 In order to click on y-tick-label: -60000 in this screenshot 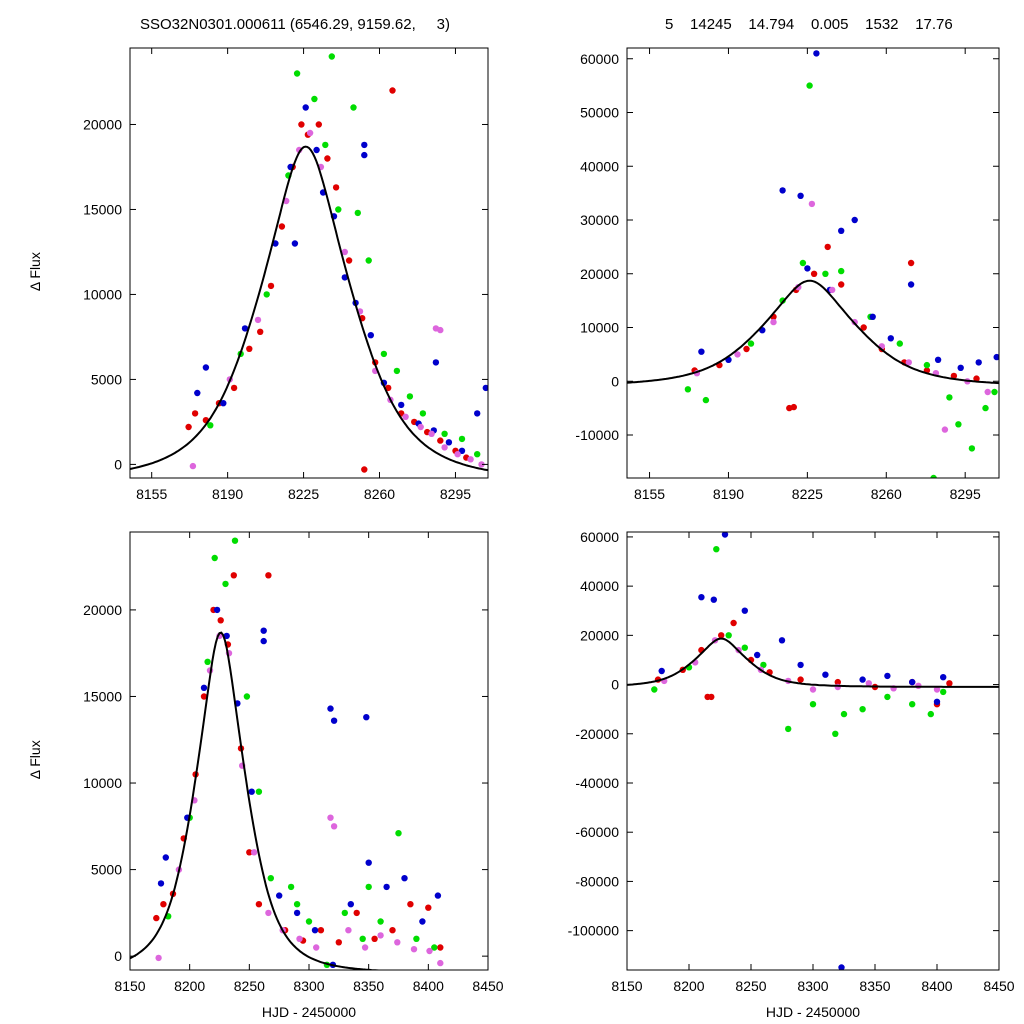, I will do `click(597, 832)`.